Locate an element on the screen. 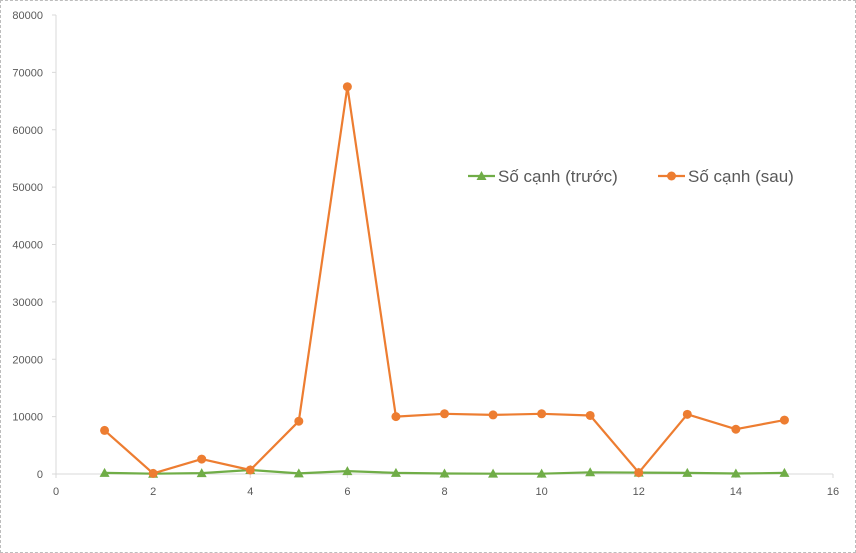 The height and width of the screenshot is (553, 856). y-tick-label: 10000 is located at coordinates (27, 418).